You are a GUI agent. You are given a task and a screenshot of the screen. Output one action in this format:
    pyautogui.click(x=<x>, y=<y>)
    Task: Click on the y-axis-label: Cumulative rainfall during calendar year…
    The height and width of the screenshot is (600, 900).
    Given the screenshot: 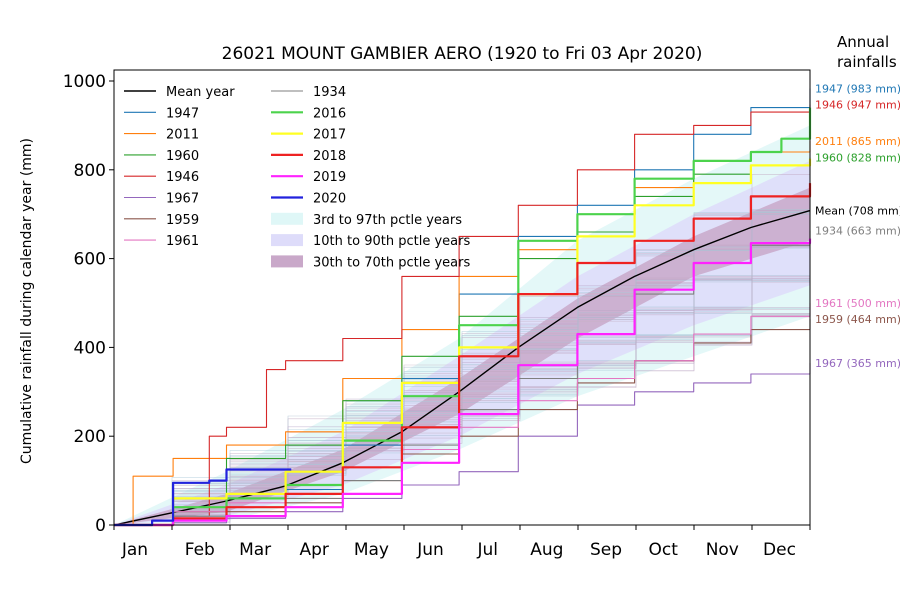 What is the action you would take?
    pyautogui.click(x=27, y=301)
    